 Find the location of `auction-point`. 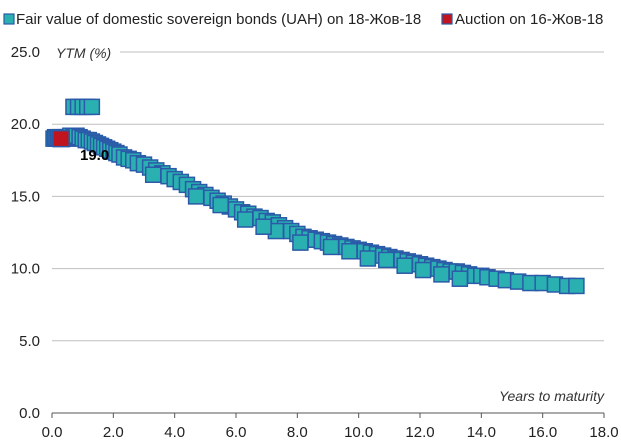

auction-point is located at coordinates (61, 138).